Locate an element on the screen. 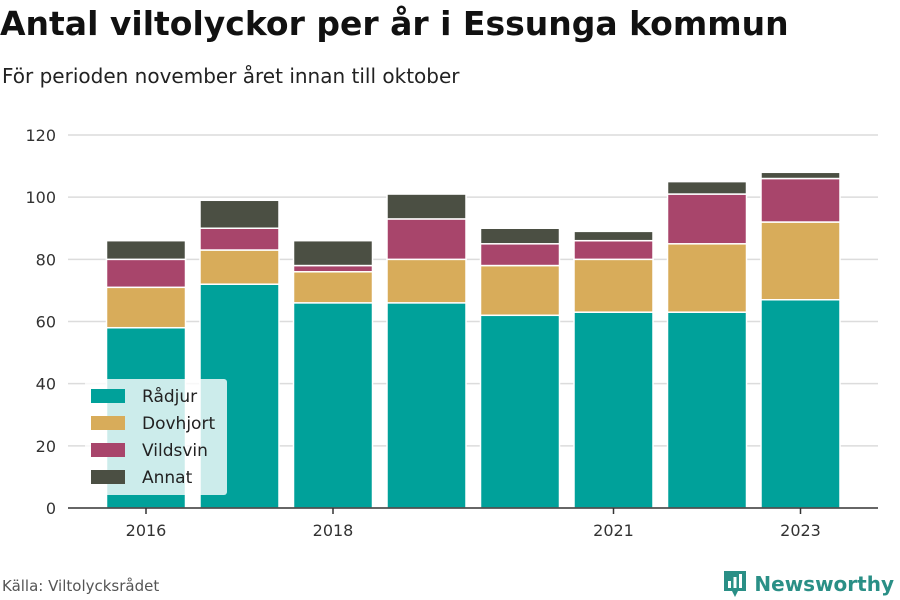 This screenshot has height=600, width=900. legend: Rådjur Dovhjort Vildsvin Annat is located at coordinates (156, 437).